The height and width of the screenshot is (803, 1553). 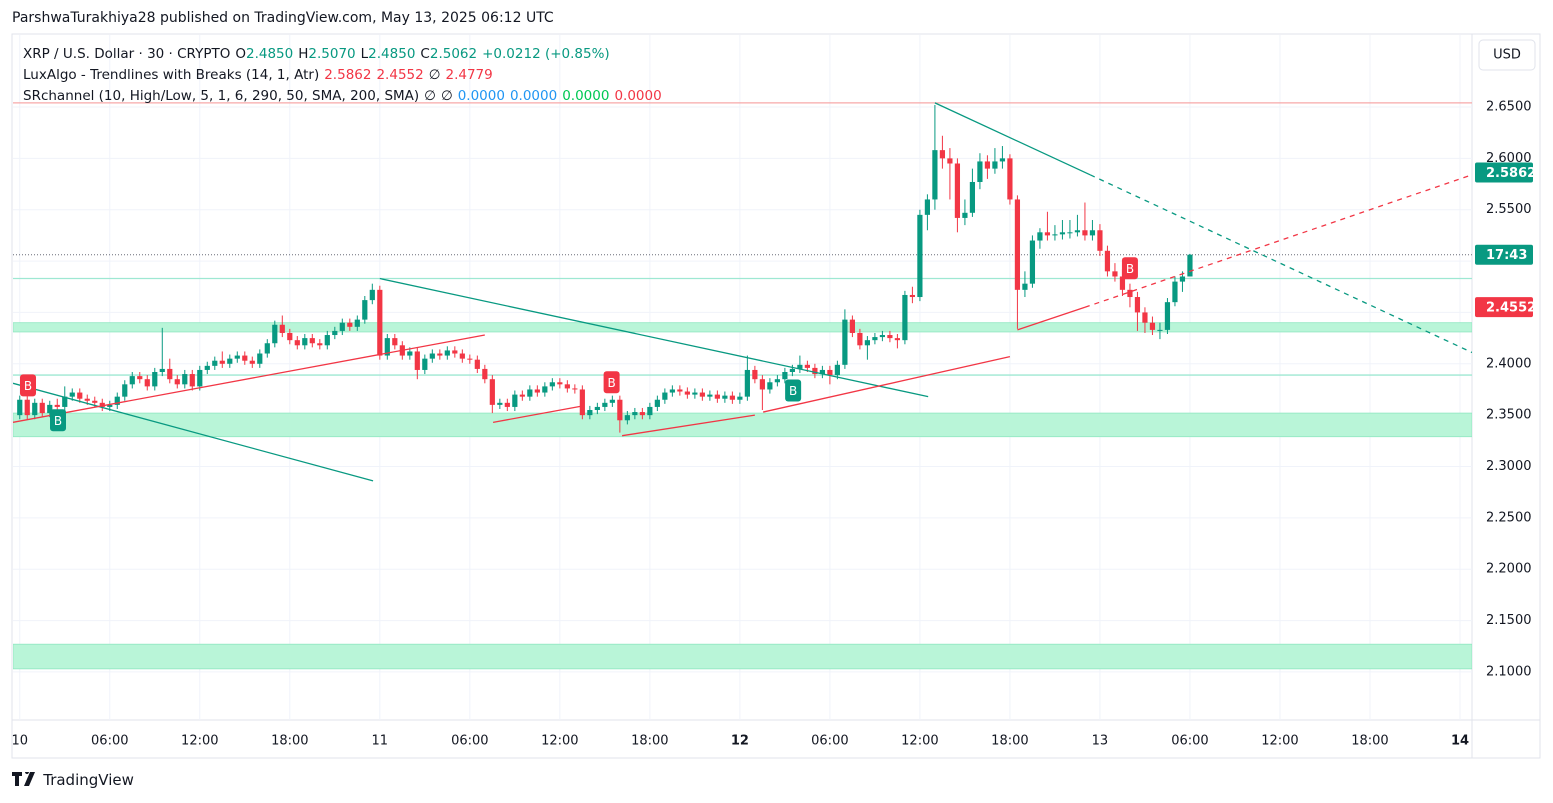 I want to click on y-tick-label: 2.5500, so click(x=1509, y=209).